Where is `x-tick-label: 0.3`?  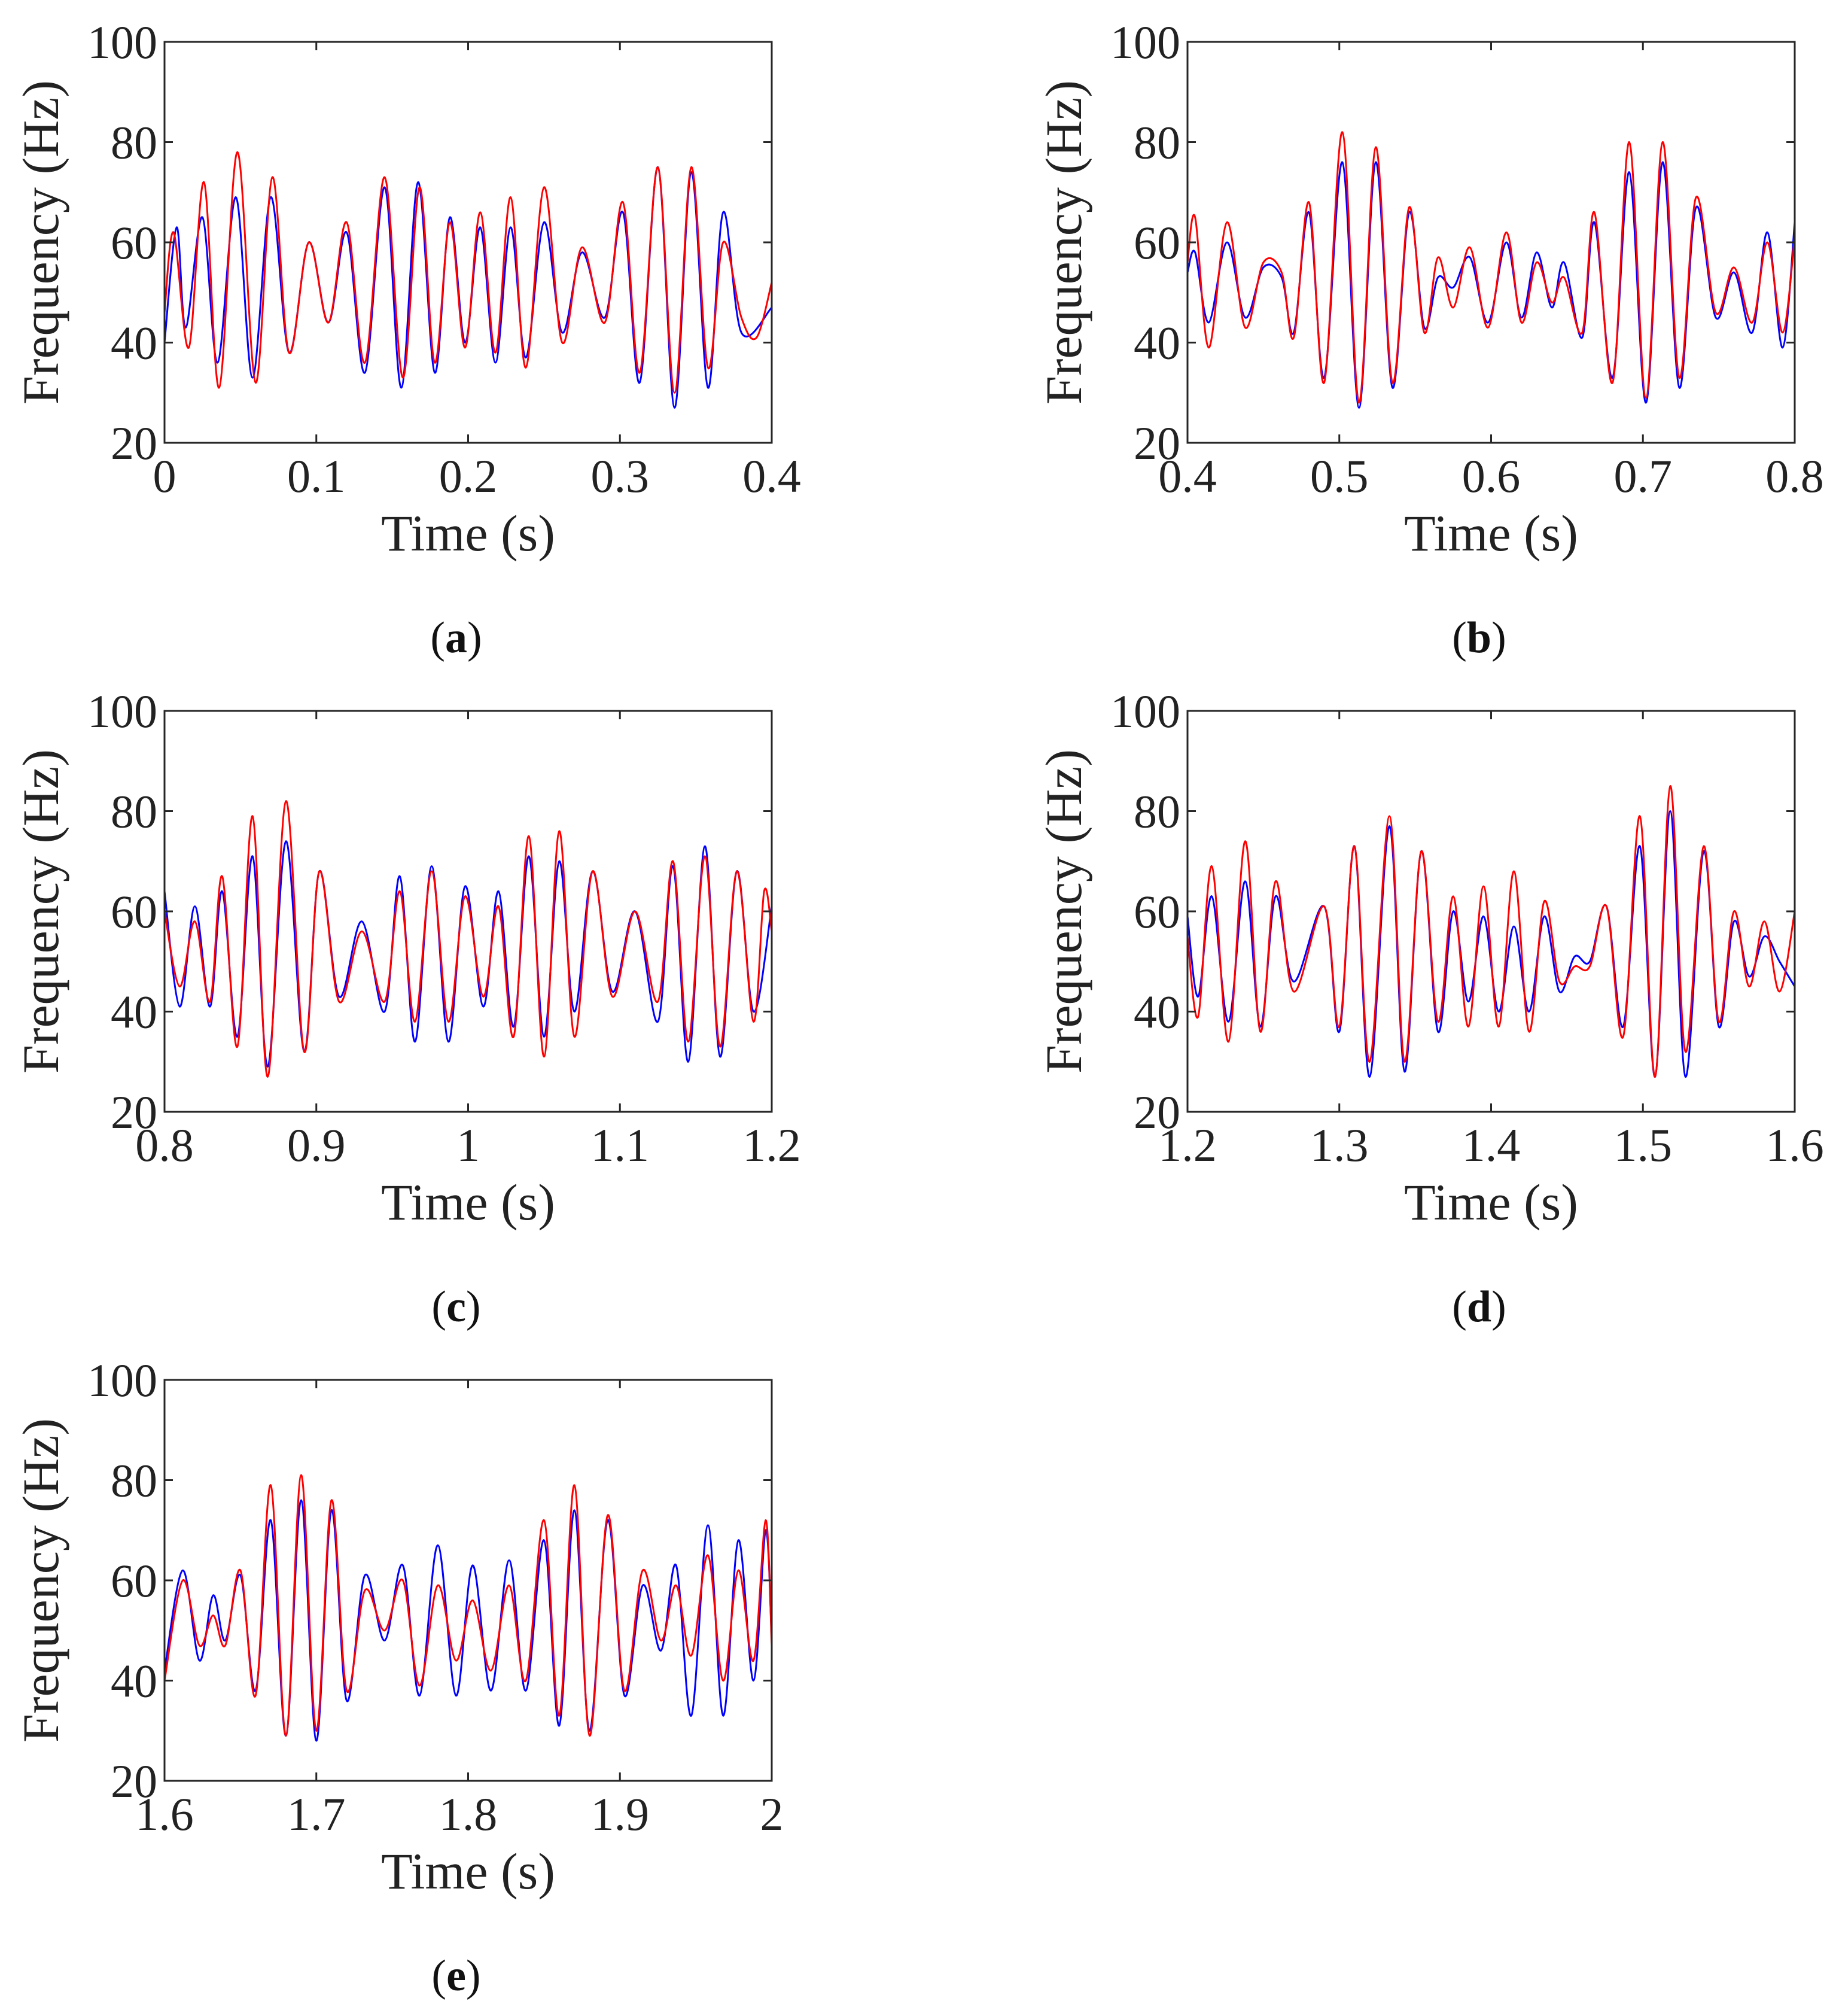
x-tick-label: 0.3 is located at coordinates (620, 476).